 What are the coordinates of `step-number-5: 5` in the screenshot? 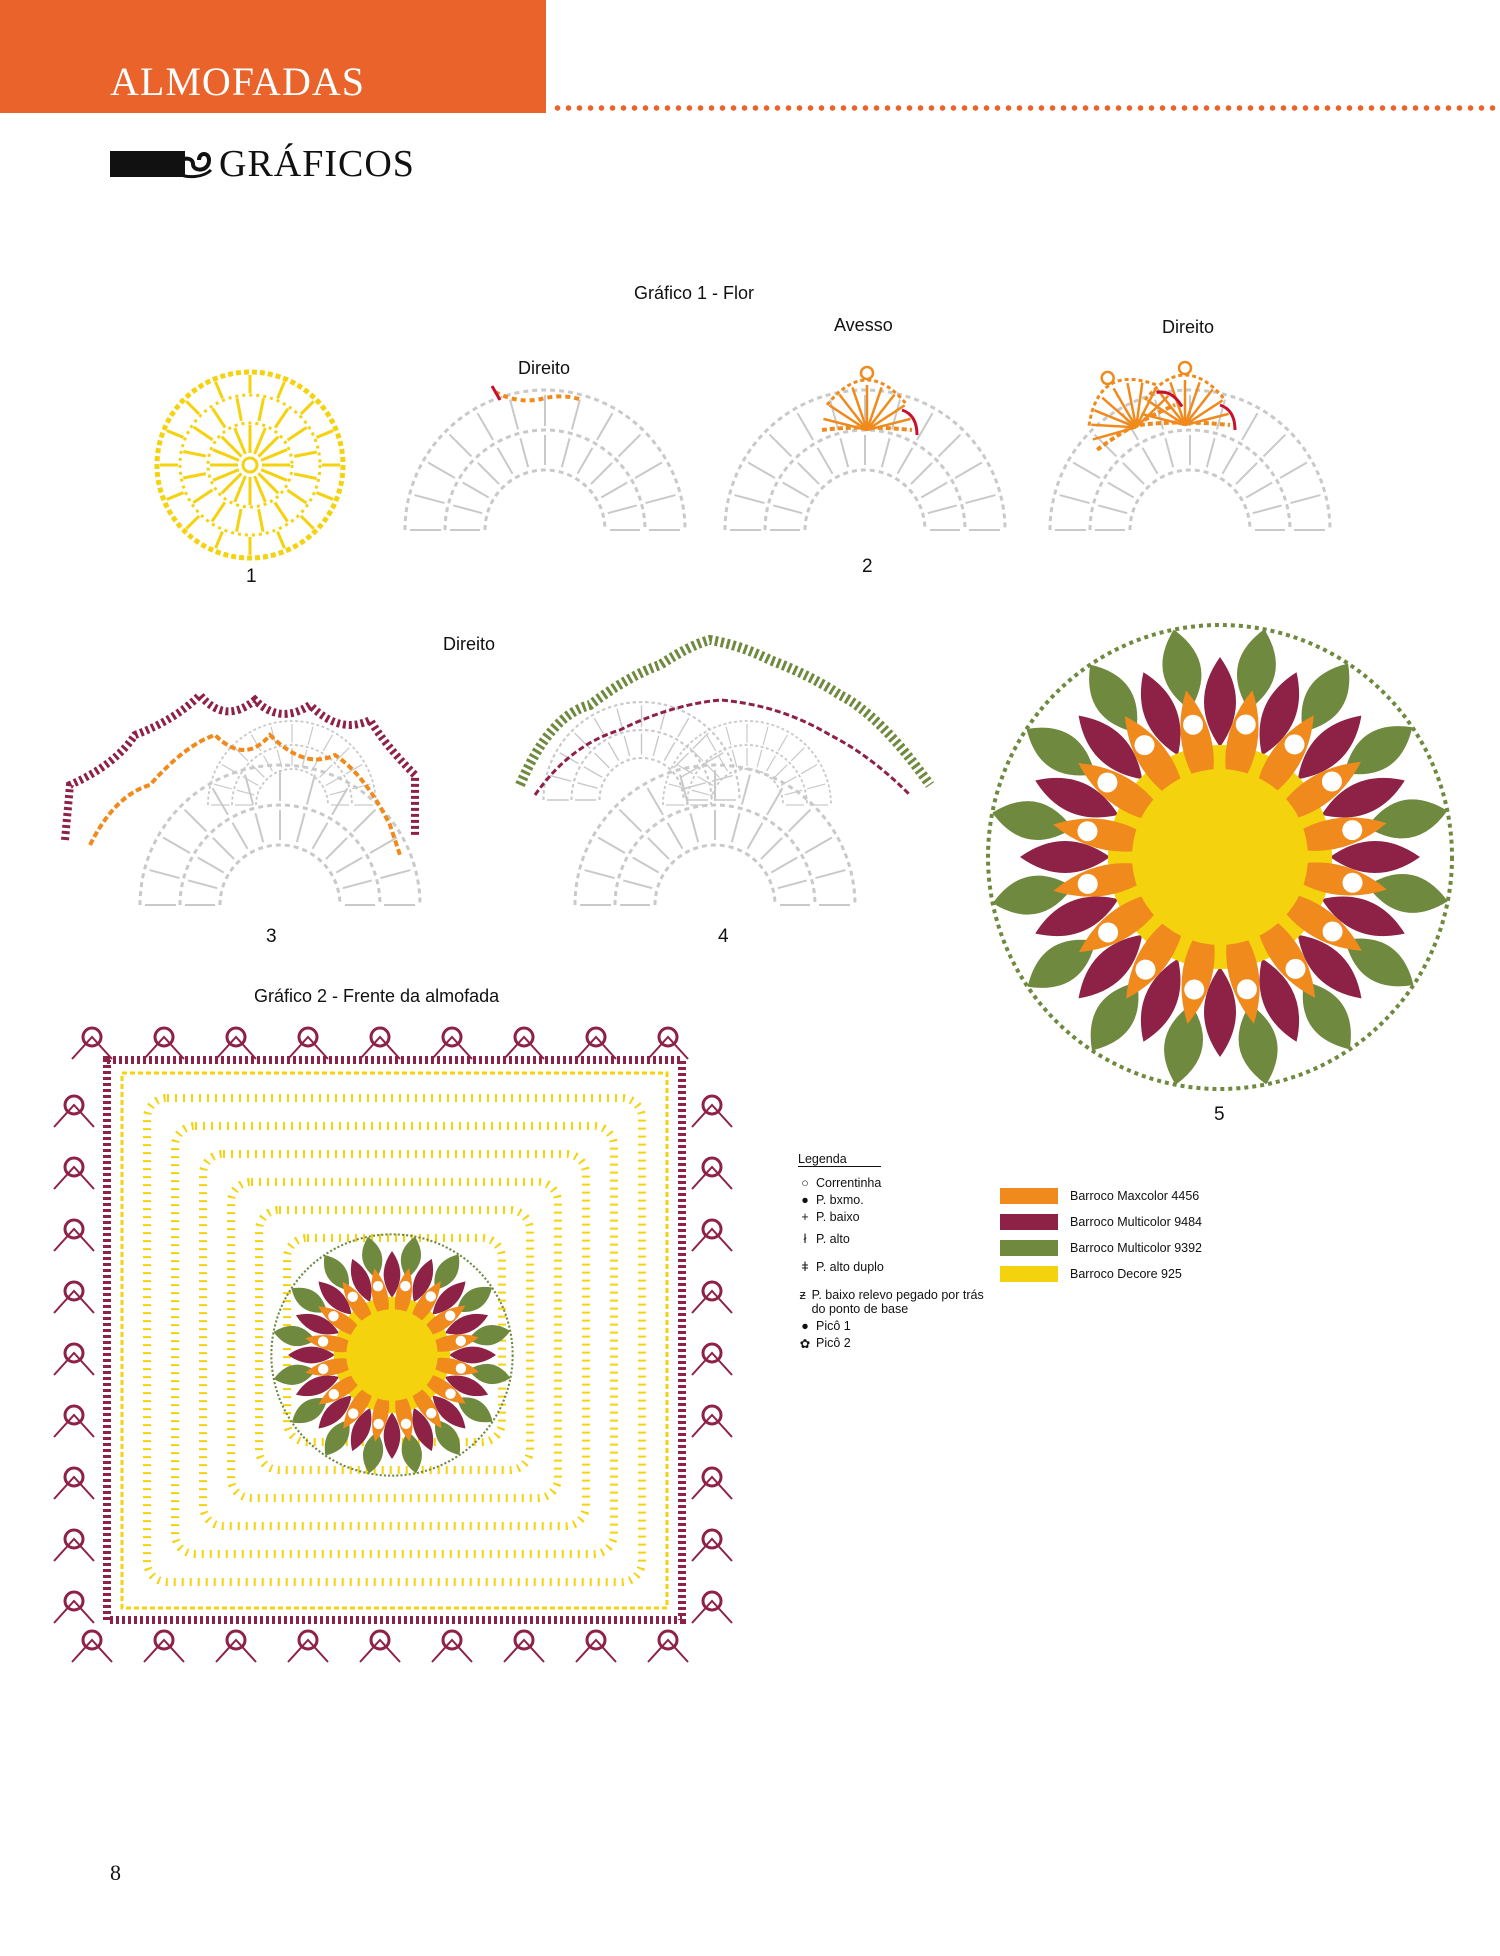 It's located at (1219, 1114).